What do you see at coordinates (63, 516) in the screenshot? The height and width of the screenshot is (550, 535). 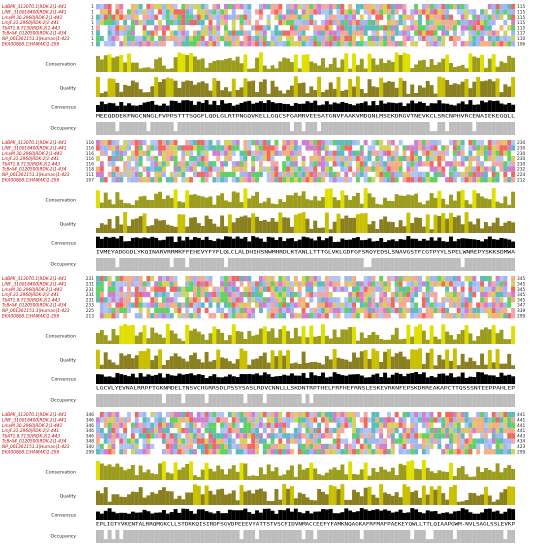 I see `consensus-label: Consensus` at bounding box center [63, 516].